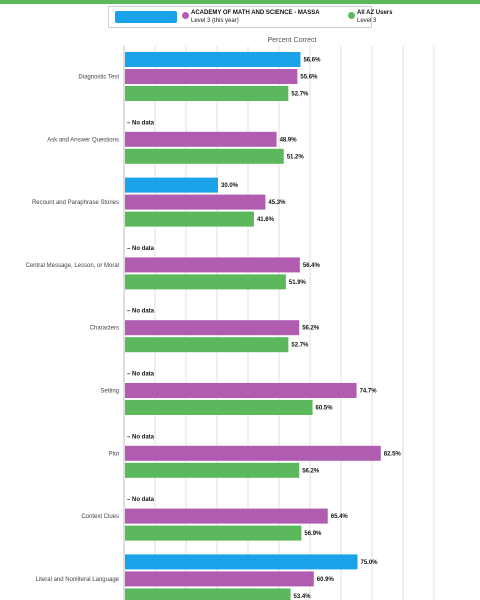 This screenshot has width=480, height=600. I want to click on data-label-school: 56.4%, so click(312, 266).